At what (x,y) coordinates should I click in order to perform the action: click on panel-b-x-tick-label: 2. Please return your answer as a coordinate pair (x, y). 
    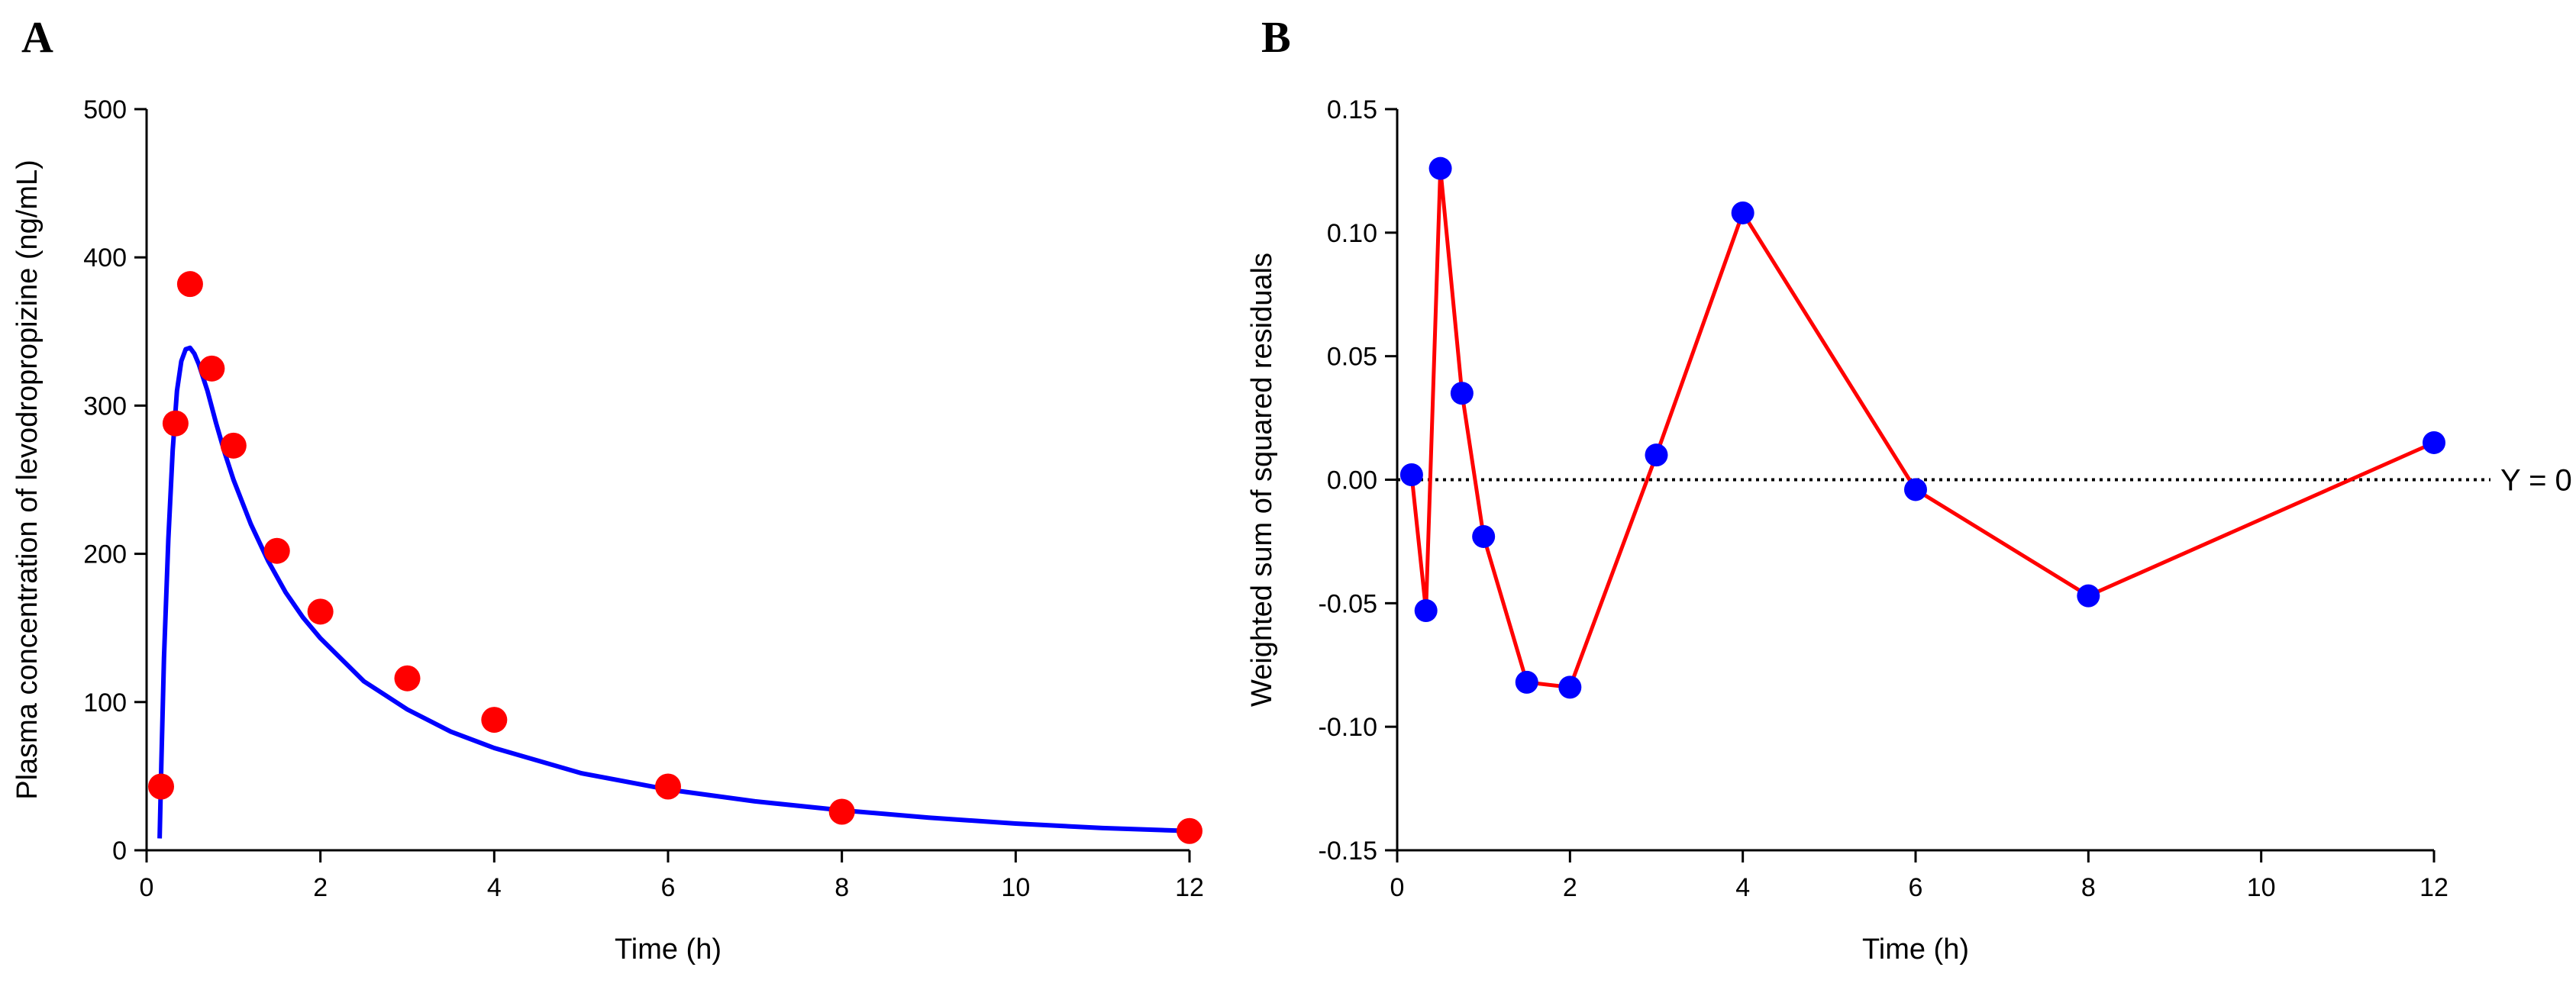
    Looking at the image, I should click on (1570, 887).